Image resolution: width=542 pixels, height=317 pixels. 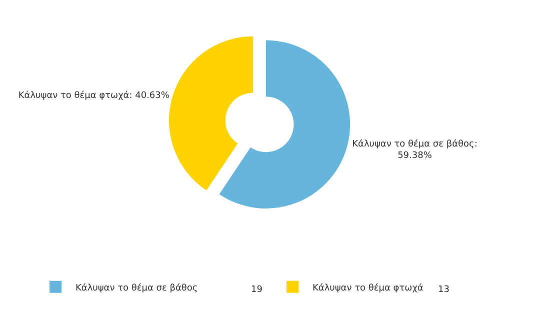 I want to click on text: 19, so click(x=257, y=290).